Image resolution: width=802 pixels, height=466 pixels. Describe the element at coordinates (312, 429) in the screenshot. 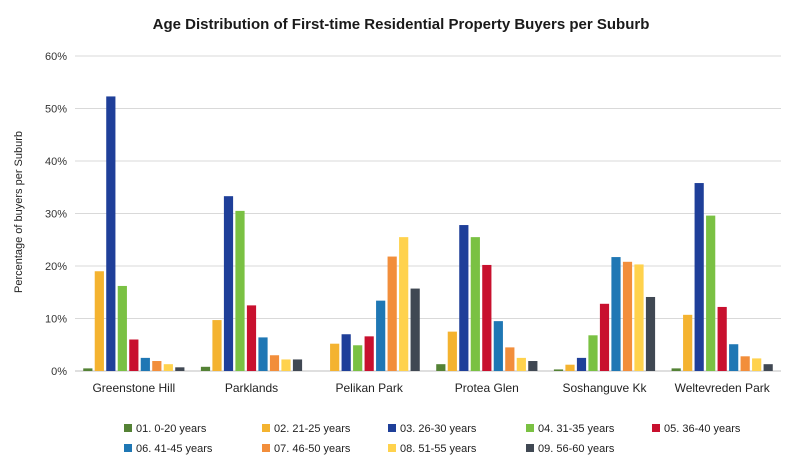

I see `legend-label: 02. 21-25 years` at that location.